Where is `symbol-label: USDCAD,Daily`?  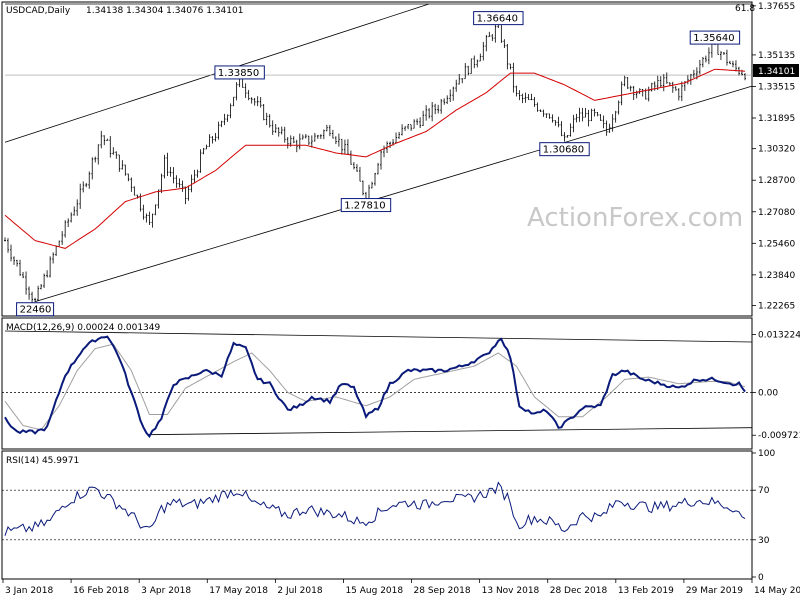 symbol-label: USDCAD,Daily is located at coordinates (38, 11).